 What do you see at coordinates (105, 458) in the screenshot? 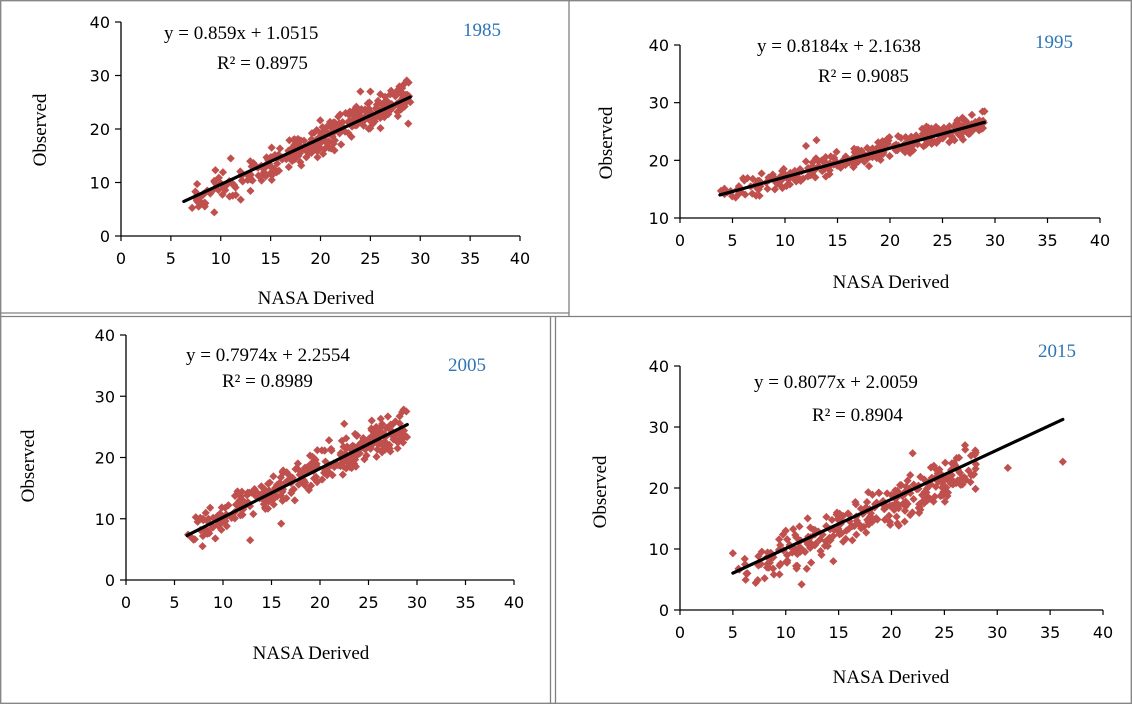
I see `y-tick-label-2005-20: 20` at bounding box center [105, 458].